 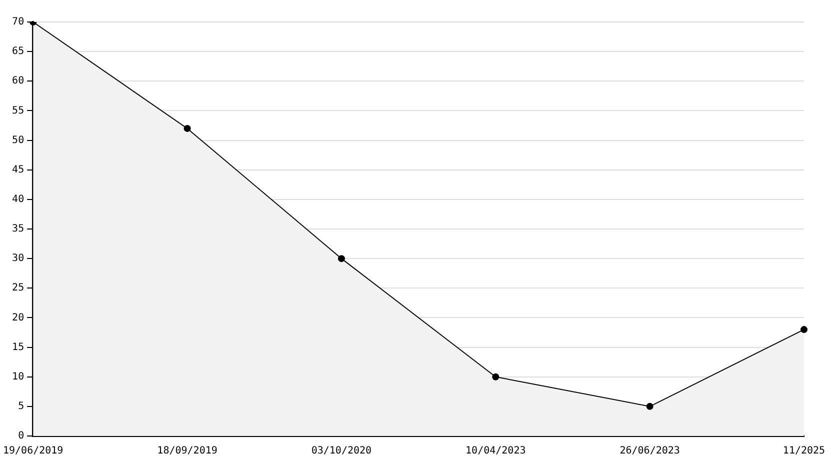 I want to click on x-tick-label: 19/06/2019, so click(x=33, y=451).